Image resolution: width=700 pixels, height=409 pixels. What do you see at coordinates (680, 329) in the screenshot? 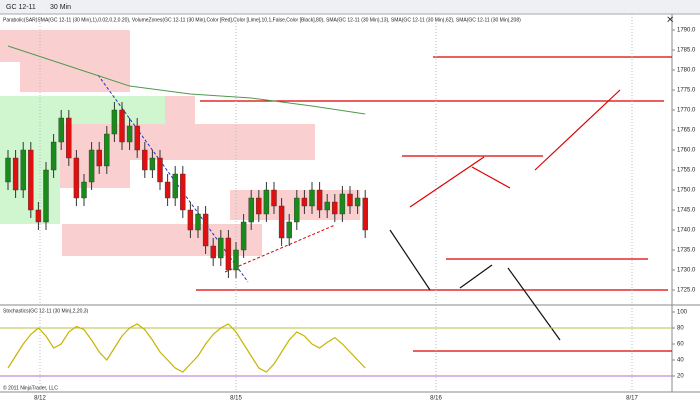
I see `stoch-tick-label: 80` at bounding box center [680, 329].